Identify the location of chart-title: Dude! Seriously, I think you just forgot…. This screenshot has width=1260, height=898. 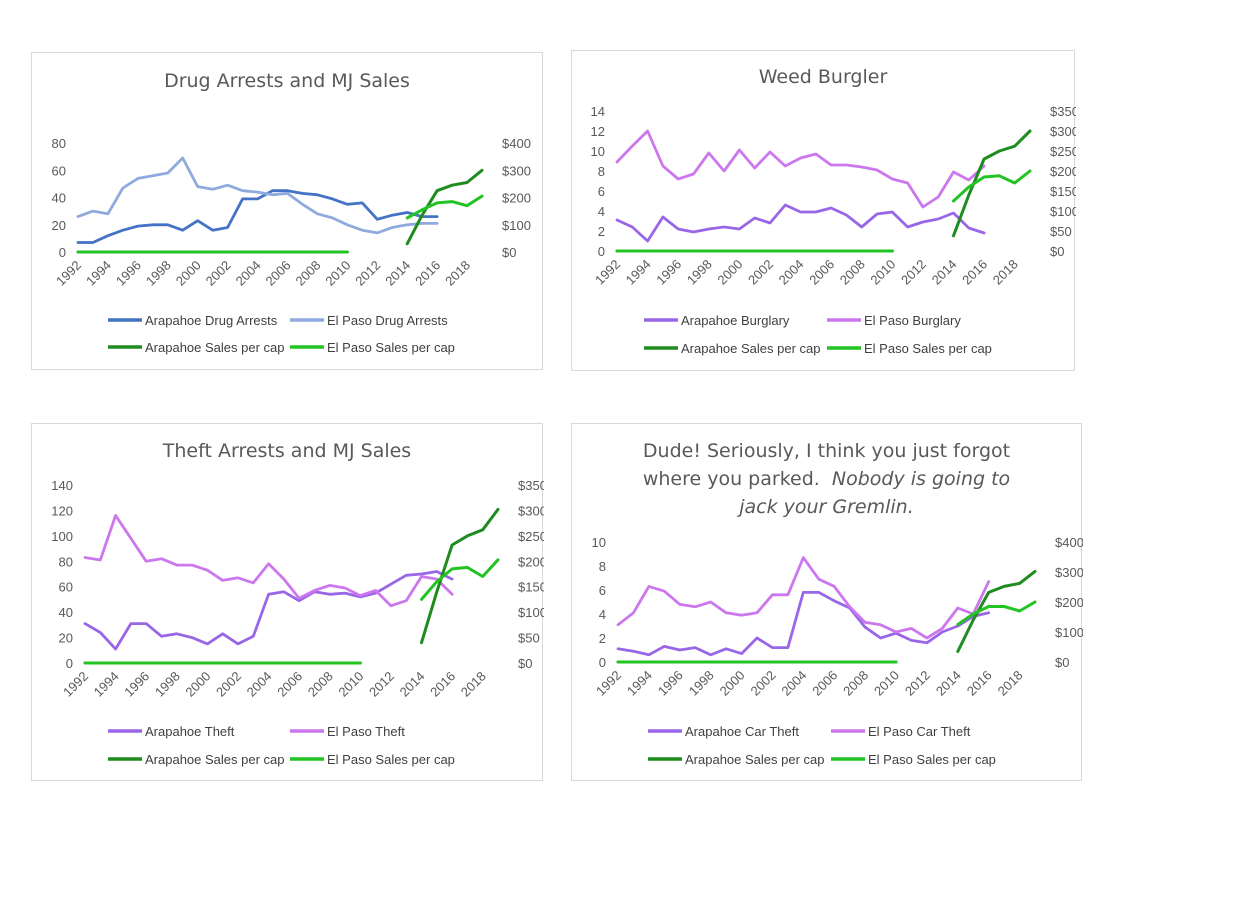
(826, 479).